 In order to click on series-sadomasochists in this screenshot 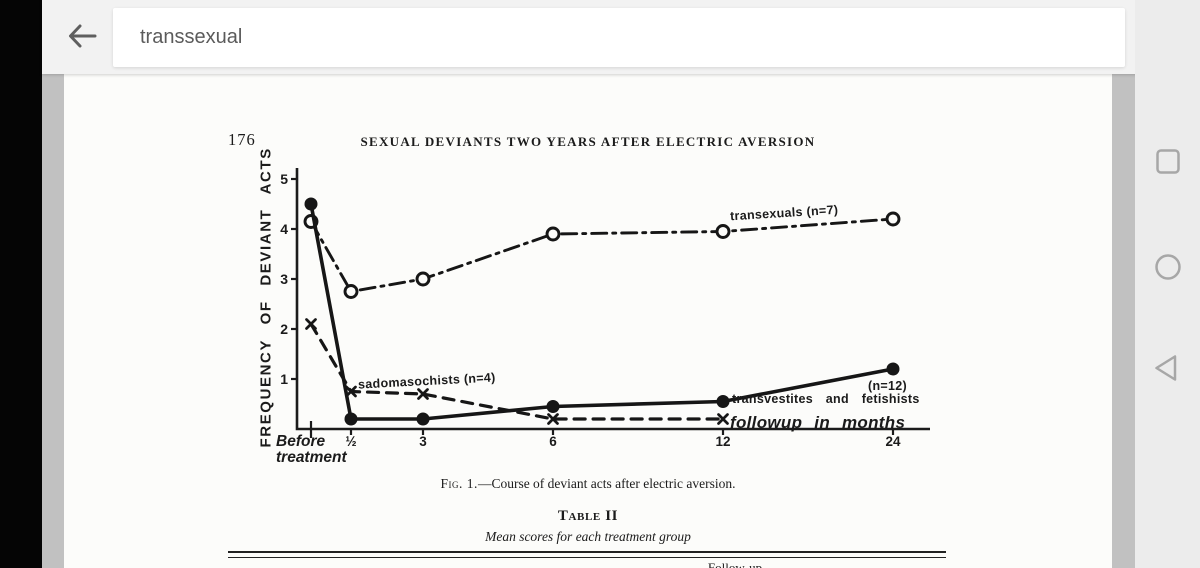, I will do `click(517, 371)`.